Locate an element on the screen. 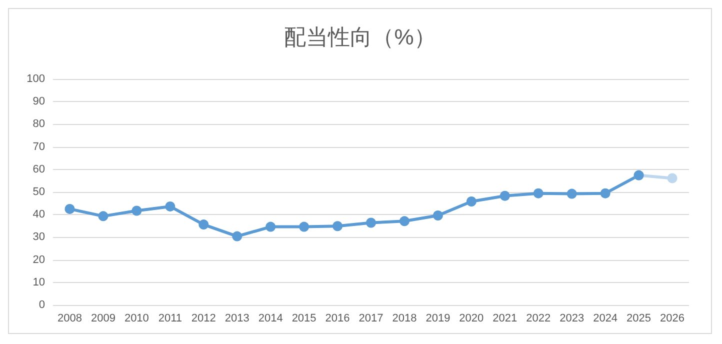 The image size is (722, 344). y-tick-label: 100 is located at coordinates (35, 79).